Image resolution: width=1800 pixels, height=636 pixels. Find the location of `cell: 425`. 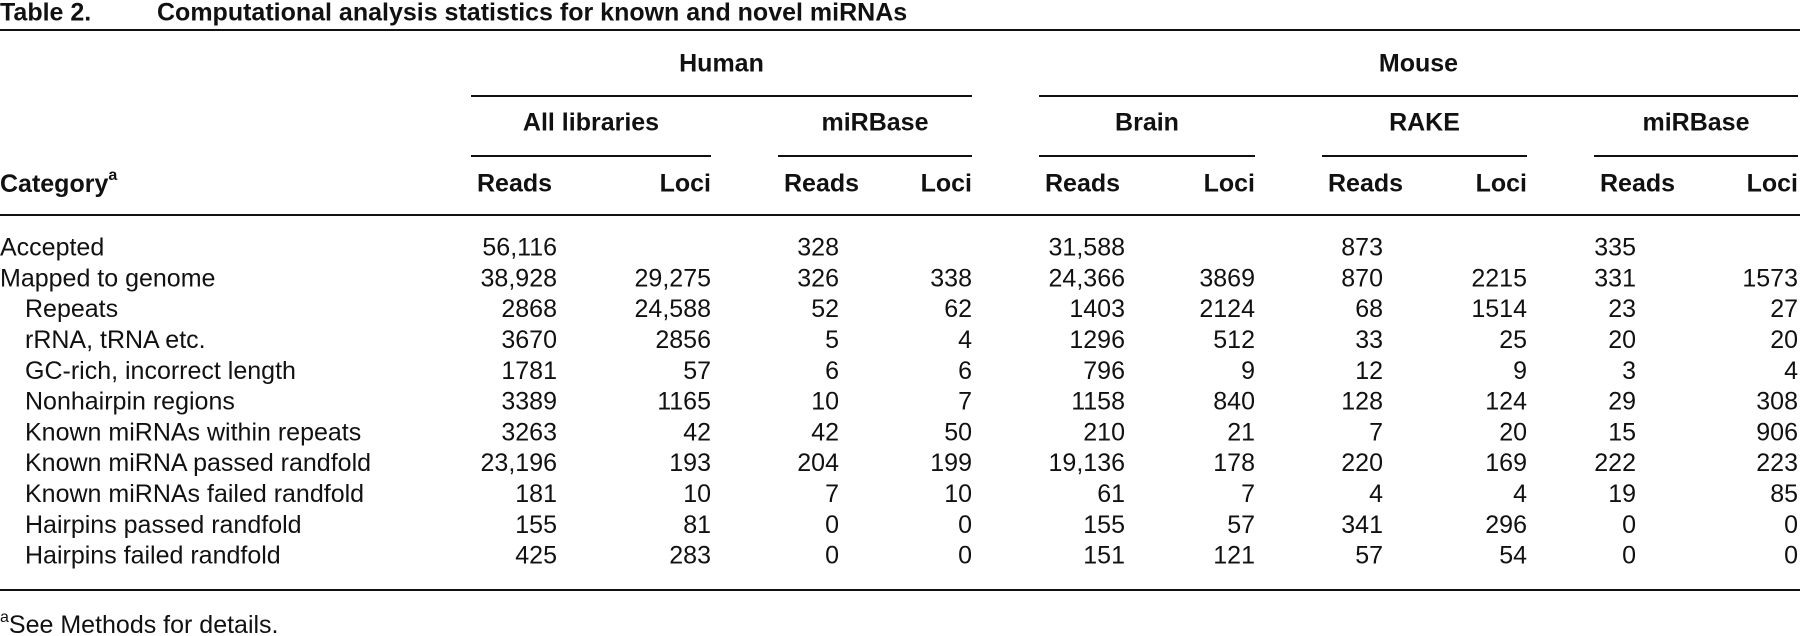

cell: 425 is located at coordinates (536, 556).